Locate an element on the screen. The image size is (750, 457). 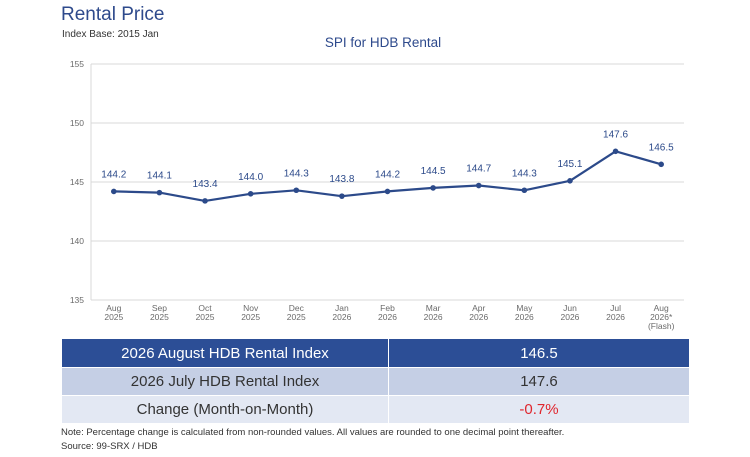
x-tick-label-line: 2026* is located at coordinates (661, 317).